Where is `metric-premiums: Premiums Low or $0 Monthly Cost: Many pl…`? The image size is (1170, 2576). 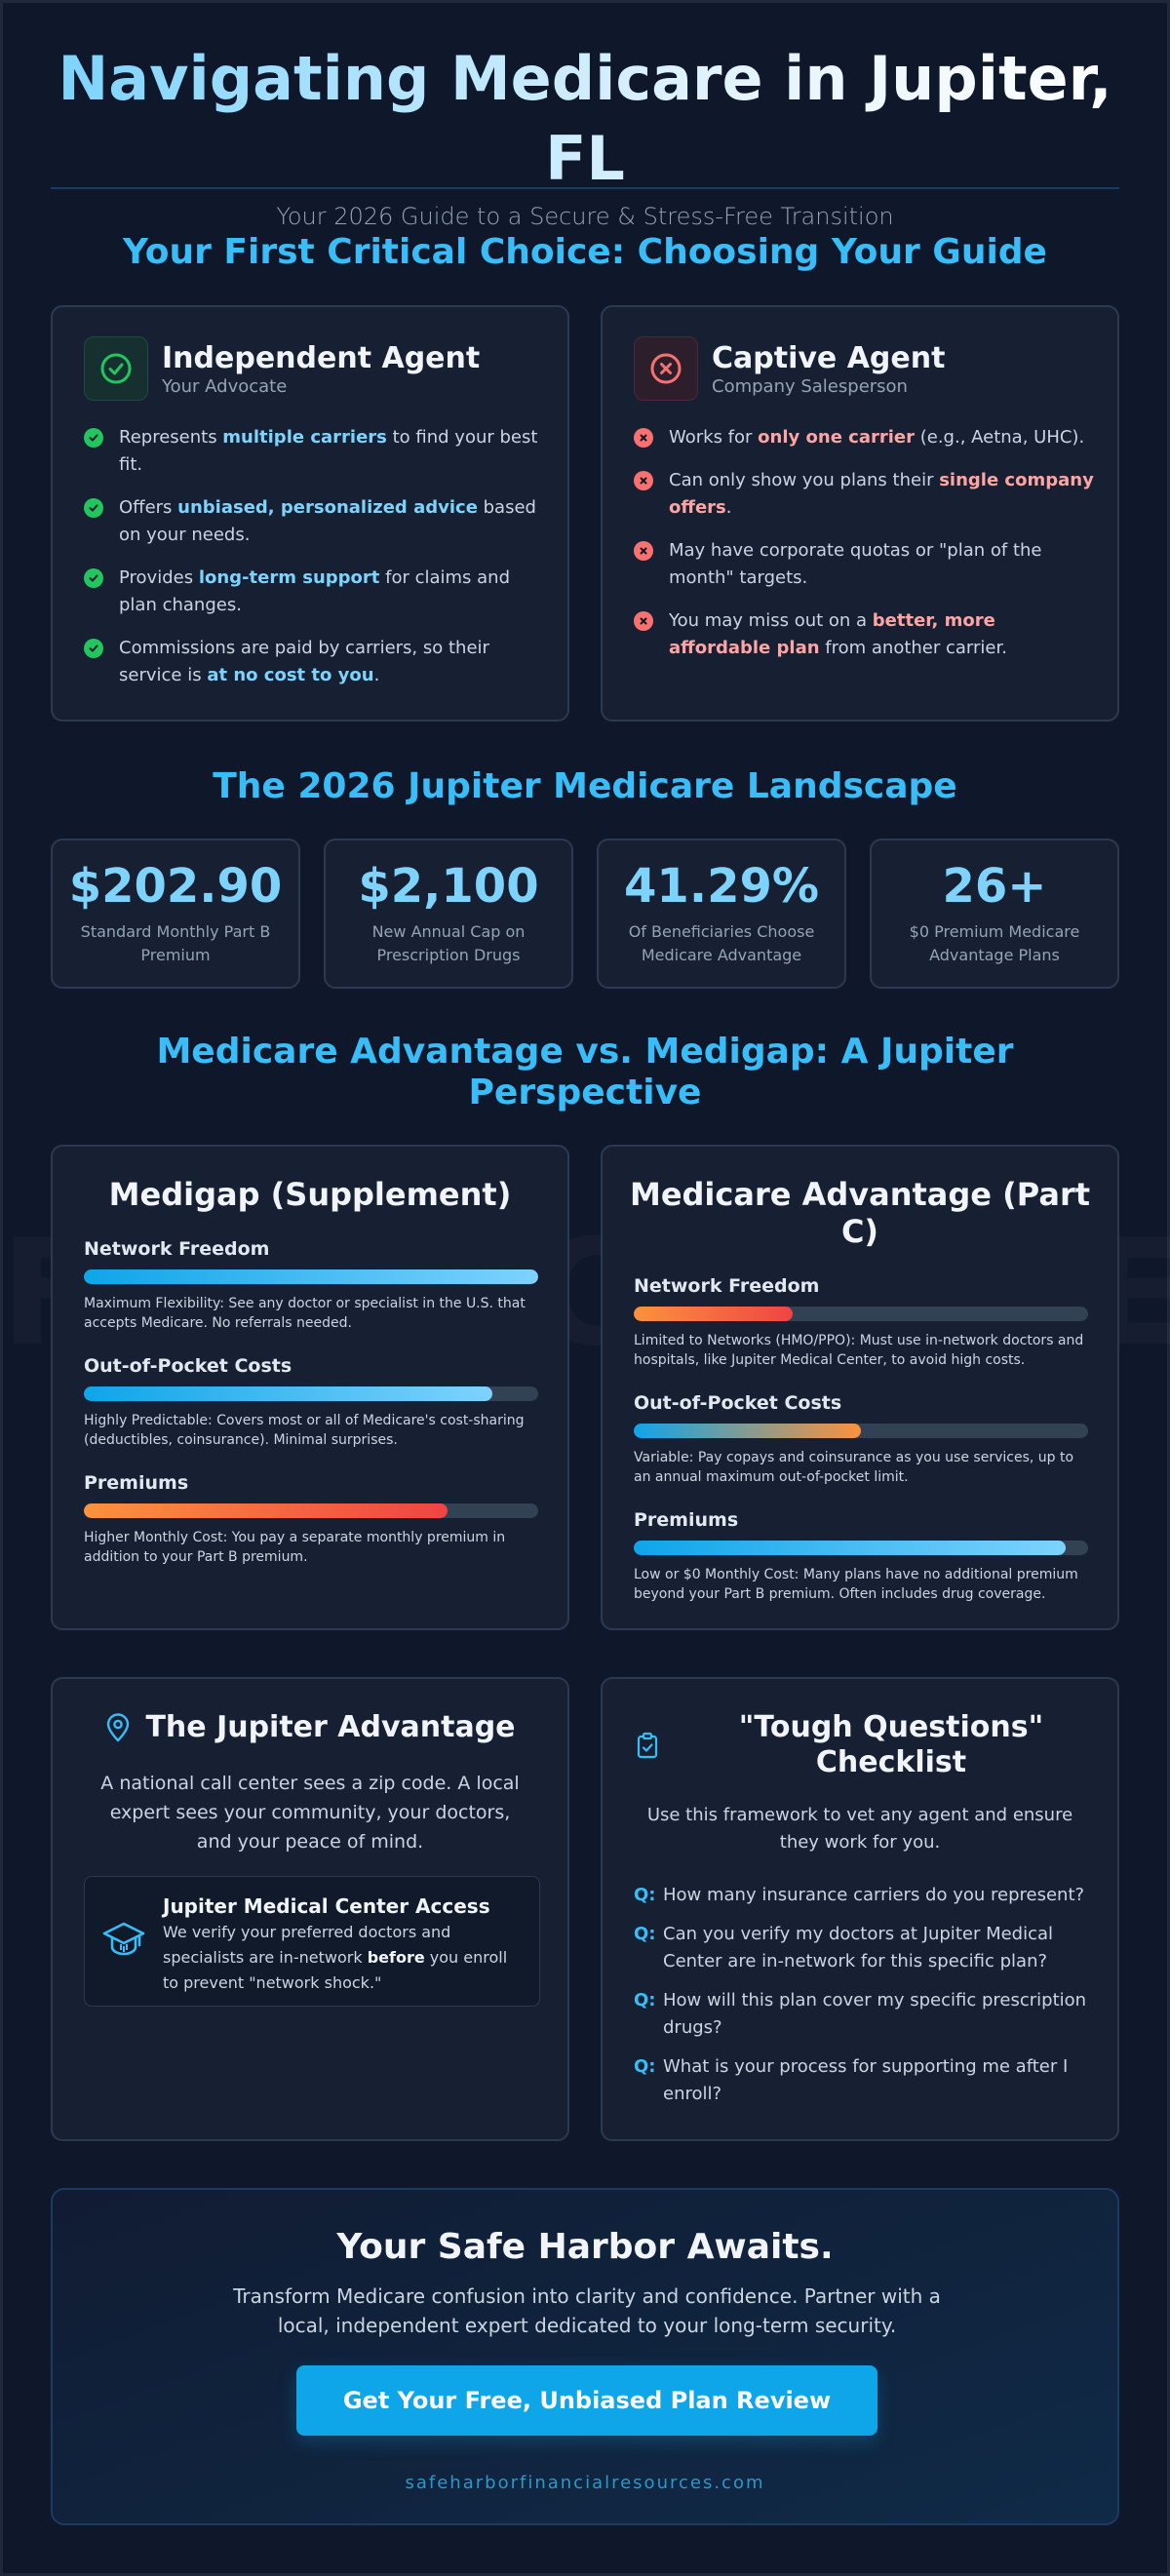
metric-premiums: Premiums Low or $0 Monthly Cost: Many pl… is located at coordinates (861, 1556).